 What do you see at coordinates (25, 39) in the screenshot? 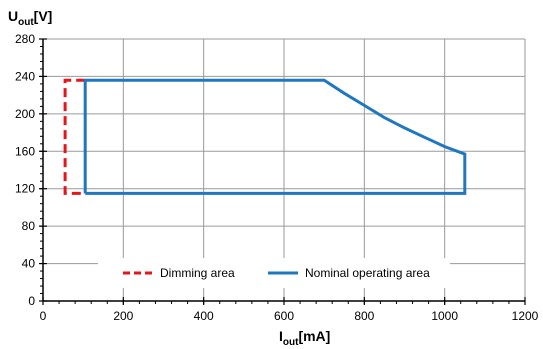
I see `y-tick-label-280: 280` at bounding box center [25, 39].